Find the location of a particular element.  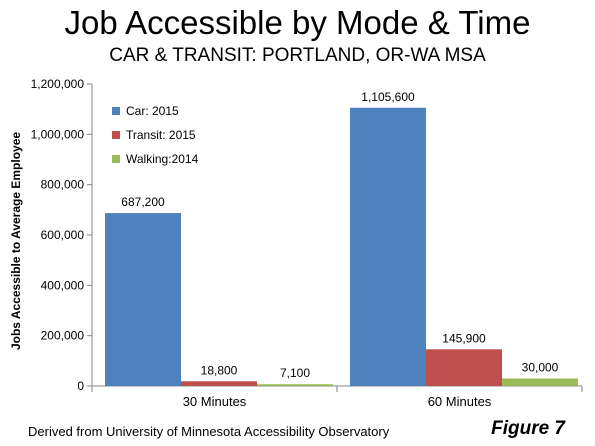

y-tick-label: 0 is located at coordinates (80, 386).